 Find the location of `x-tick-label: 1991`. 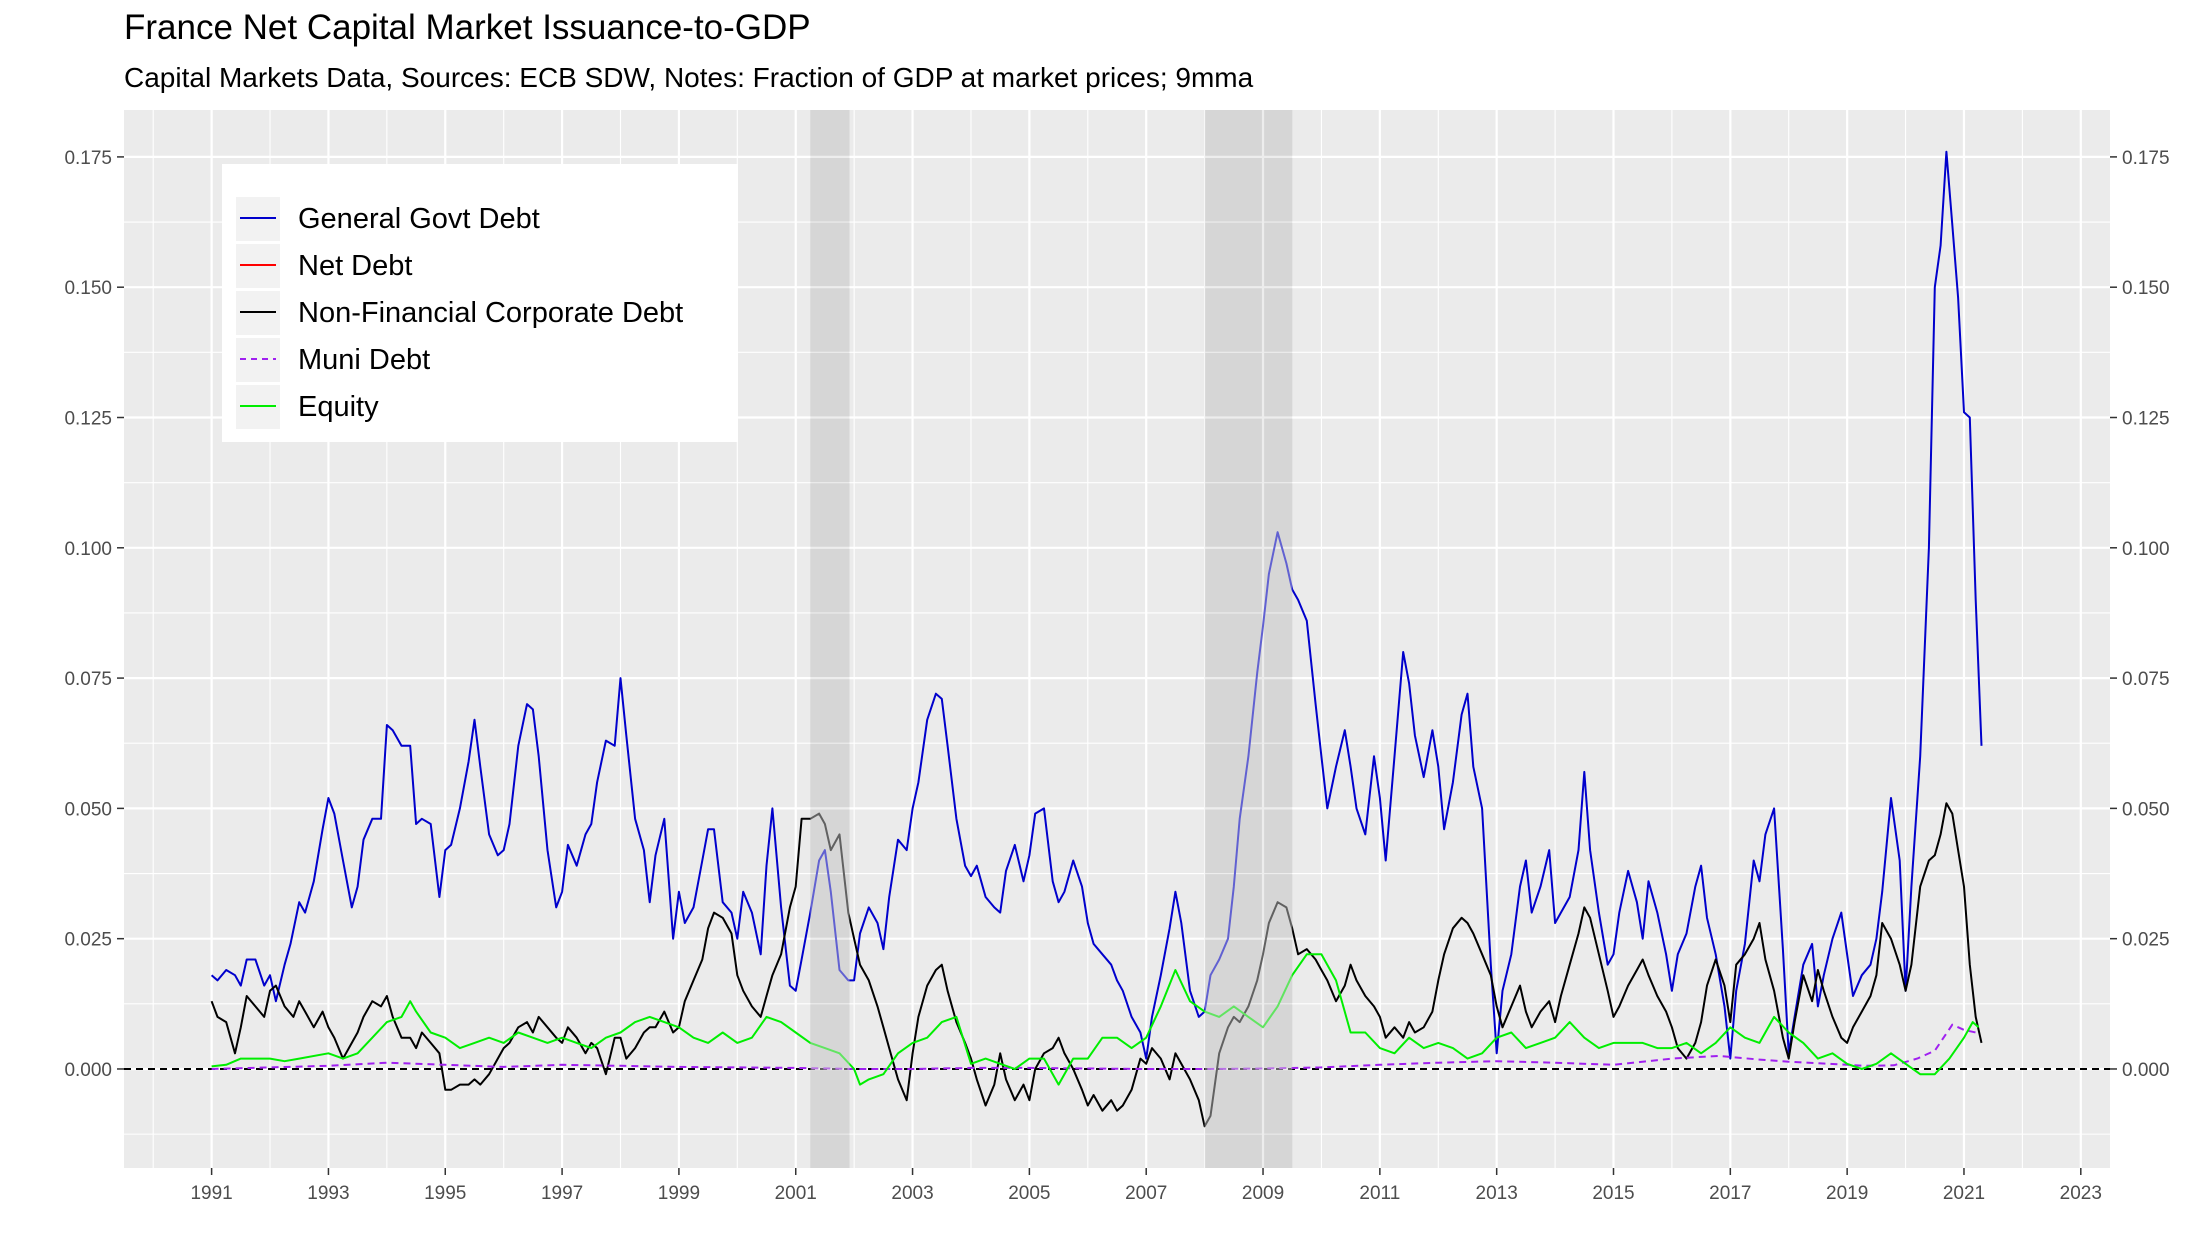

x-tick-label: 1991 is located at coordinates (211, 1193).